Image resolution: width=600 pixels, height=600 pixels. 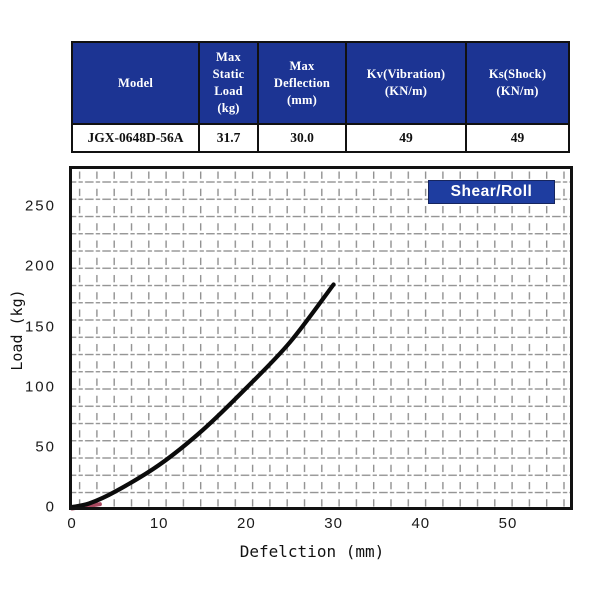 I want to click on header-label: Deflection, so click(x=302, y=82).